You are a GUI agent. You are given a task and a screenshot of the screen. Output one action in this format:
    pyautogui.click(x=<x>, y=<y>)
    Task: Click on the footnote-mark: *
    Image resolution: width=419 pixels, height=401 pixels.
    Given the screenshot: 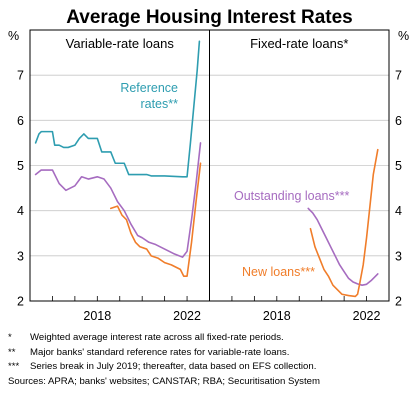 What is the action you would take?
    pyautogui.click(x=10, y=337)
    